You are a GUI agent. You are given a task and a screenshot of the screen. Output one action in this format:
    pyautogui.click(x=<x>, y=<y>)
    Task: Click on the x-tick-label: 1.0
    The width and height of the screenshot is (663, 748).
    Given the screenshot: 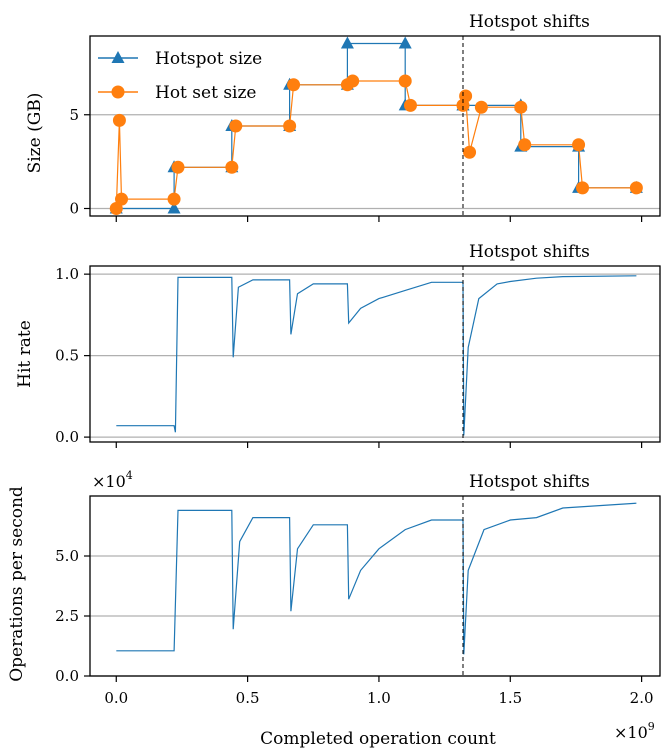 What is the action you would take?
    pyautogui.click(x=379, y=698)
    